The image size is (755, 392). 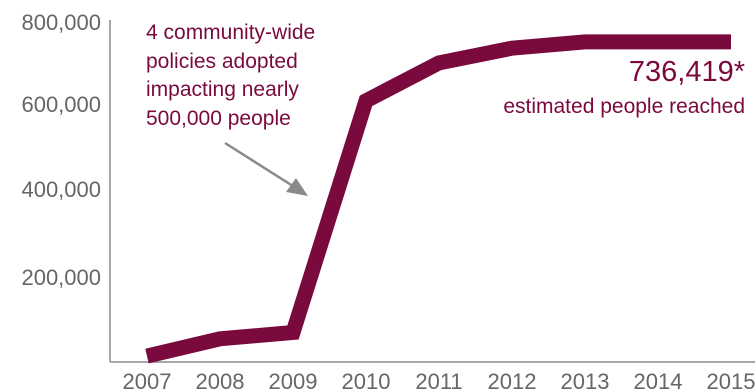 I want to click on x-tick-label: 2008, so click(x=220, y=380).